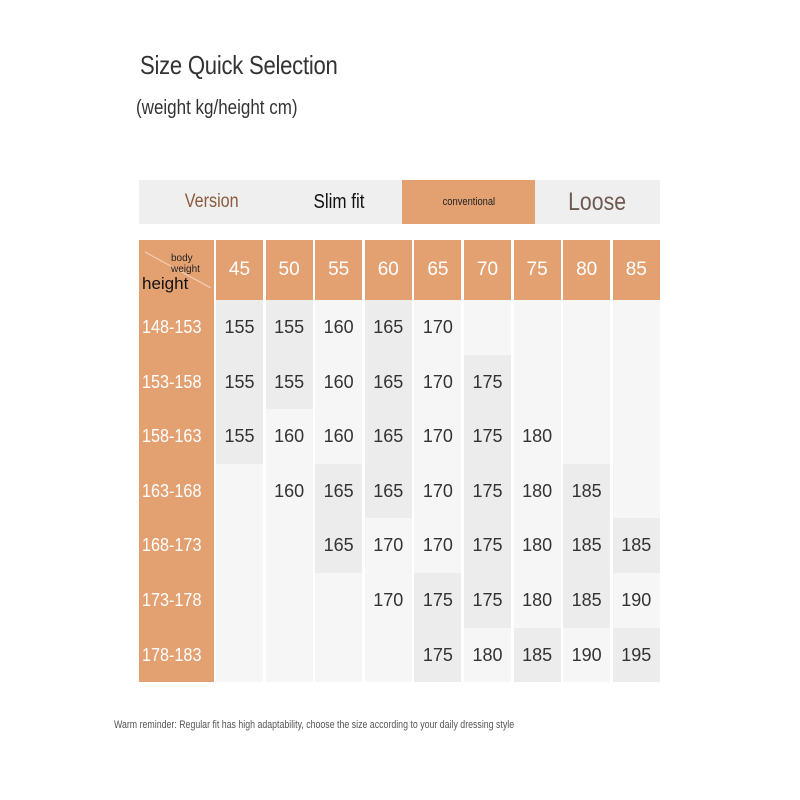 The width and height of the screenshot is (800, 800). What do you see at coordinates (239, 65) in the screenshot?
I see `page-title: Size Quick Selection` at bounding box center [239, 65].